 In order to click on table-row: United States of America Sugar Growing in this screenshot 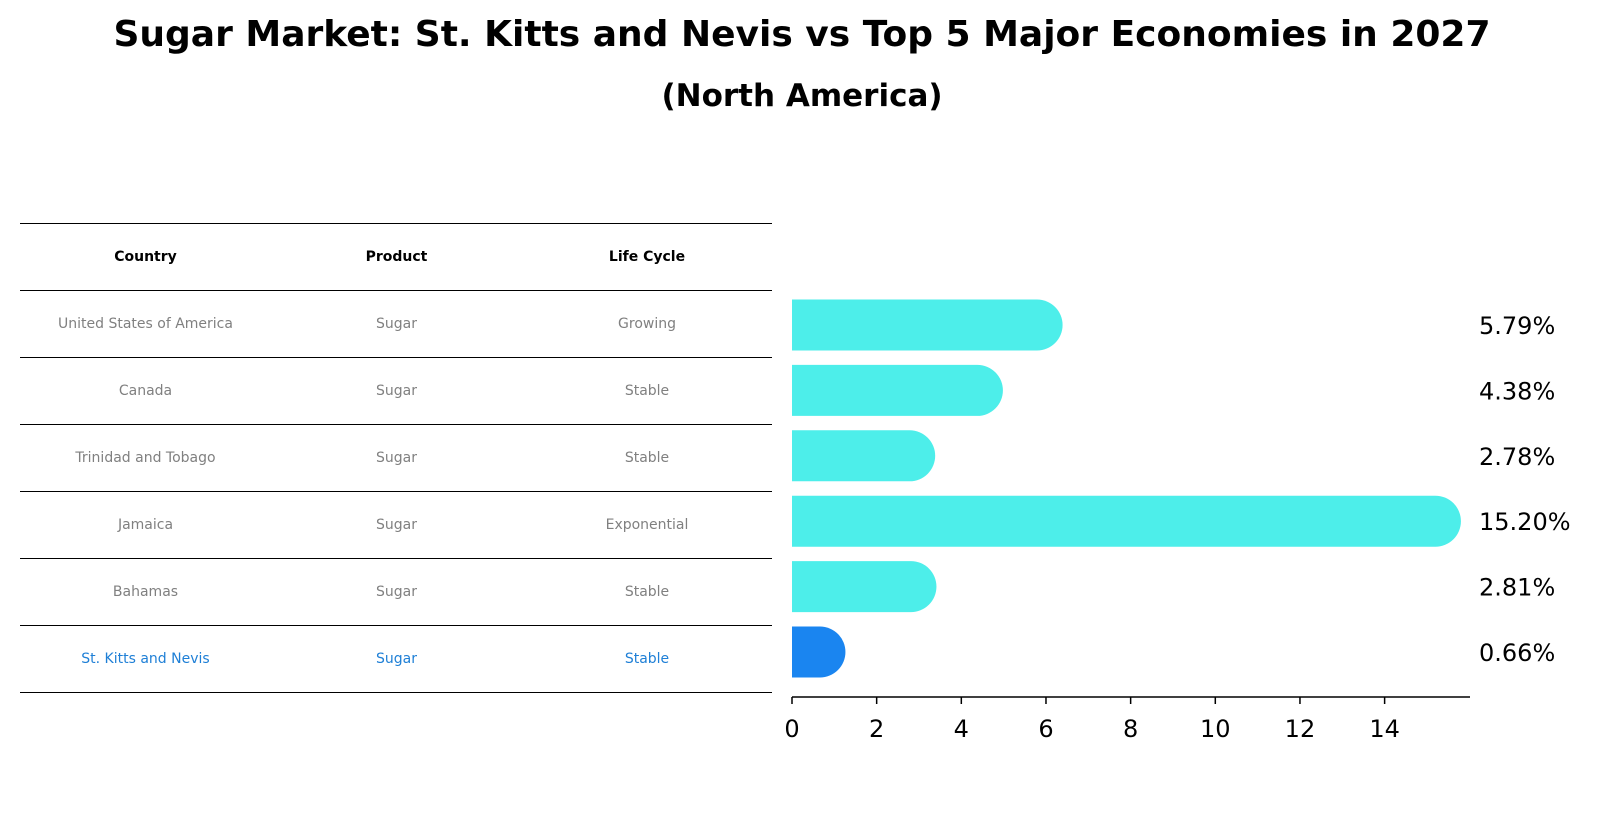, I will do `click(396, 324)`.